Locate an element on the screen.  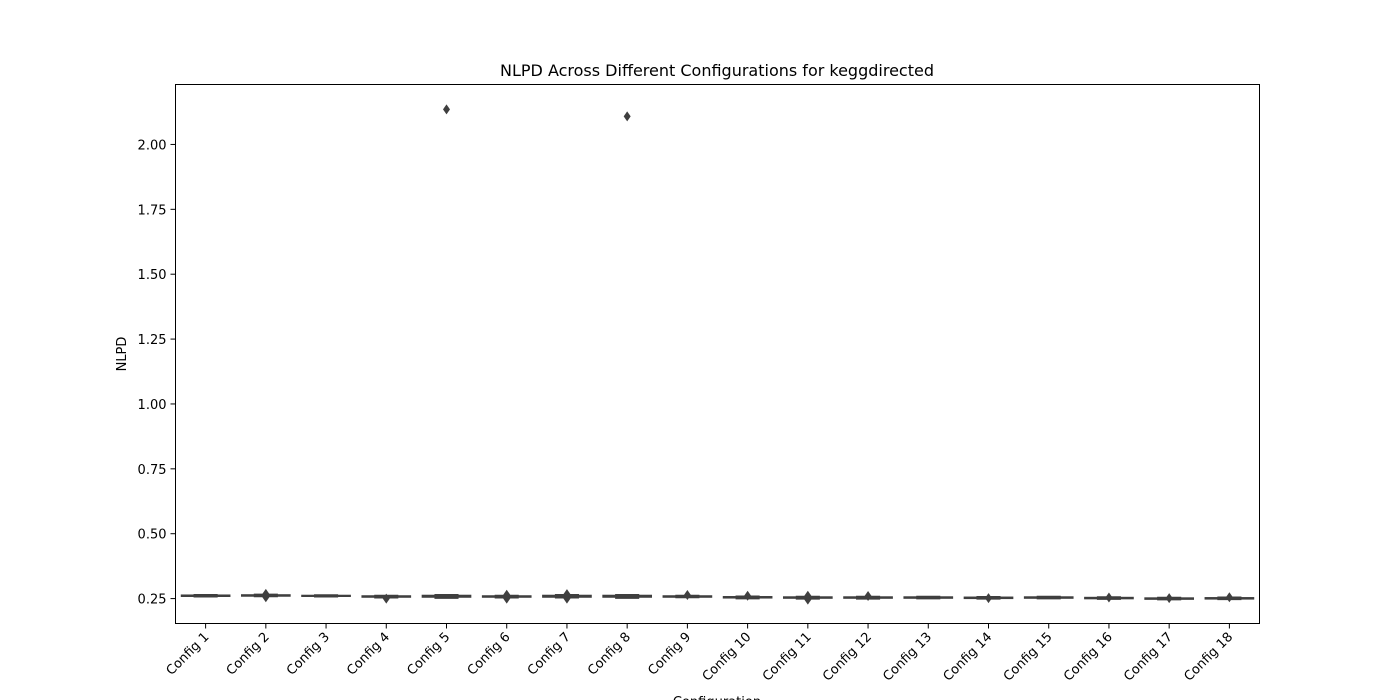
x-tick-label: Config 17 is located at coordinates (1148, 657).